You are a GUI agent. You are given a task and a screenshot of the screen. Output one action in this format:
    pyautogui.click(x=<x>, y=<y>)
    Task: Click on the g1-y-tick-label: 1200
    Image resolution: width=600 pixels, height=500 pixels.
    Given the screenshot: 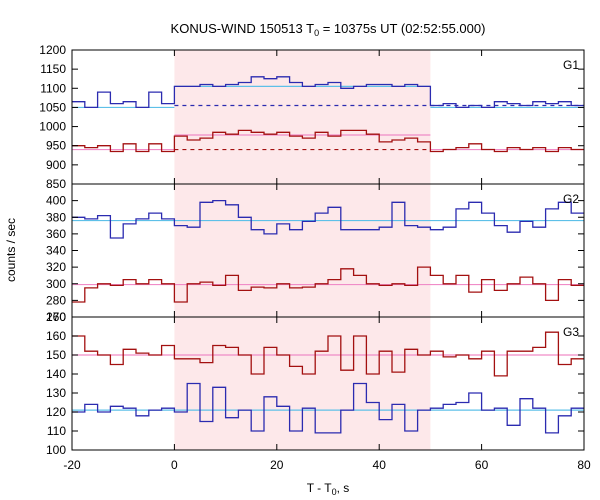 What is the action you would take?
    pyautogui.click(x=52, y=50)
    